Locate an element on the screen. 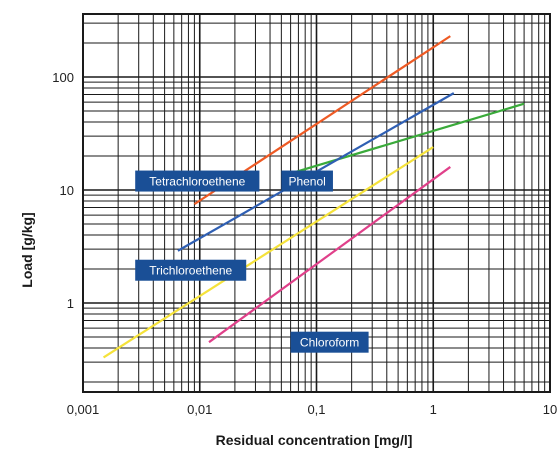 Image resolution: width=557 pixels, height=453 pixels. series-label-text: Chloroform is located at coordinates (329, 343).